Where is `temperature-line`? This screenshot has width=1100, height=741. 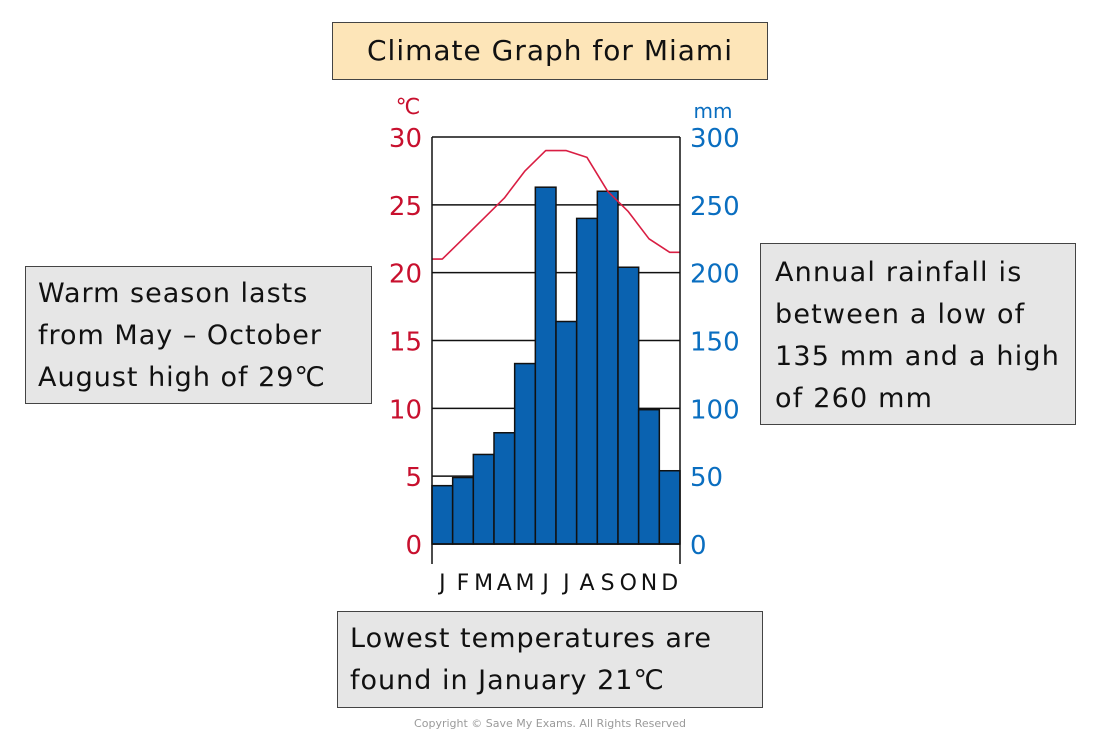
temperature-line is located at coordinates (556, 204).